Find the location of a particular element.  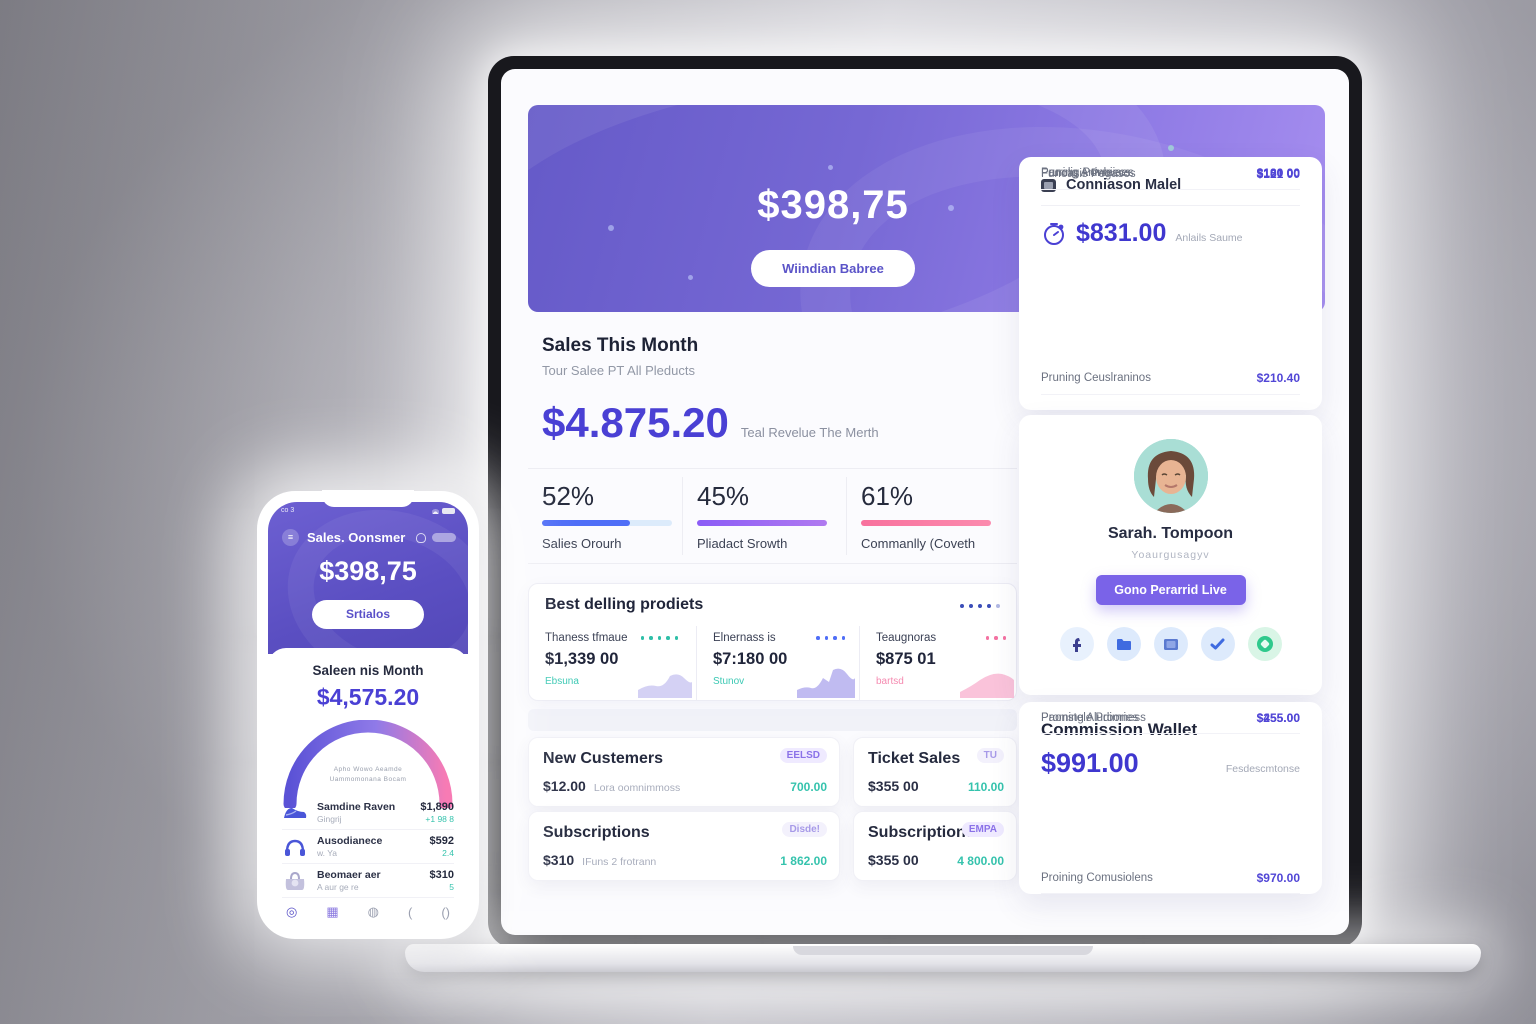

facebook-icon is located at coordinates (1076, 644).